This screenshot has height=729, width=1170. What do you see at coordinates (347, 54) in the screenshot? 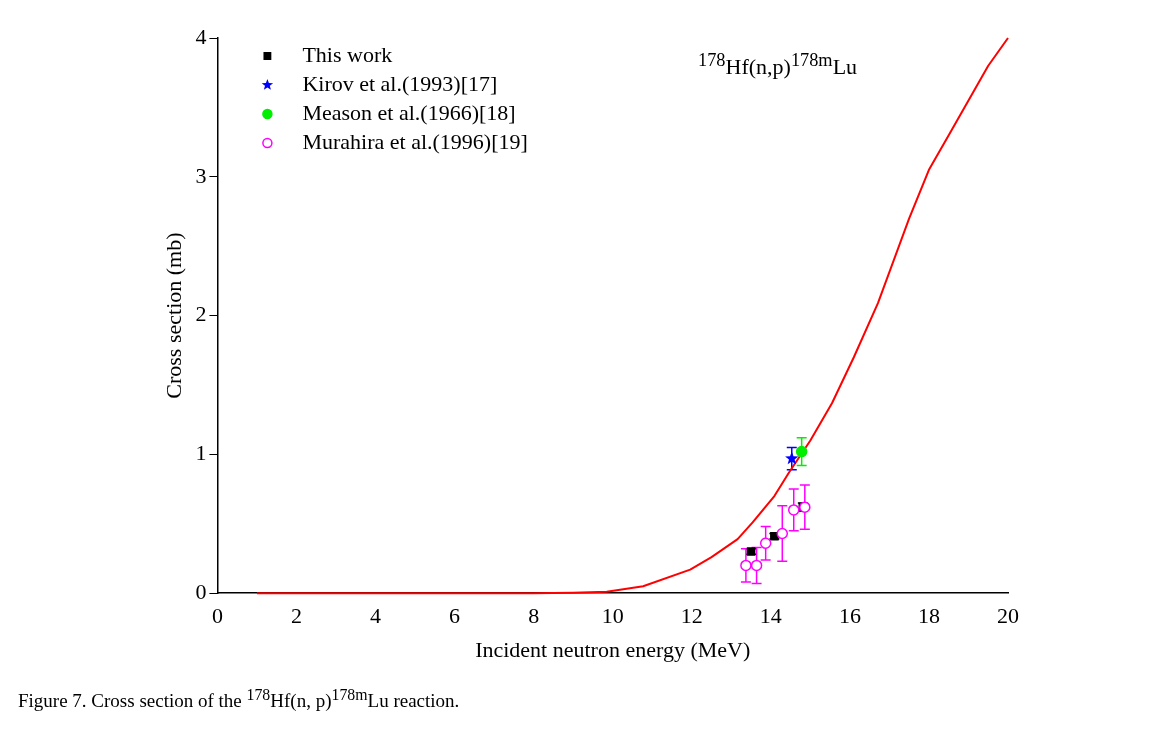
I see `legend-label: This work` at bounding box center [347, 54].